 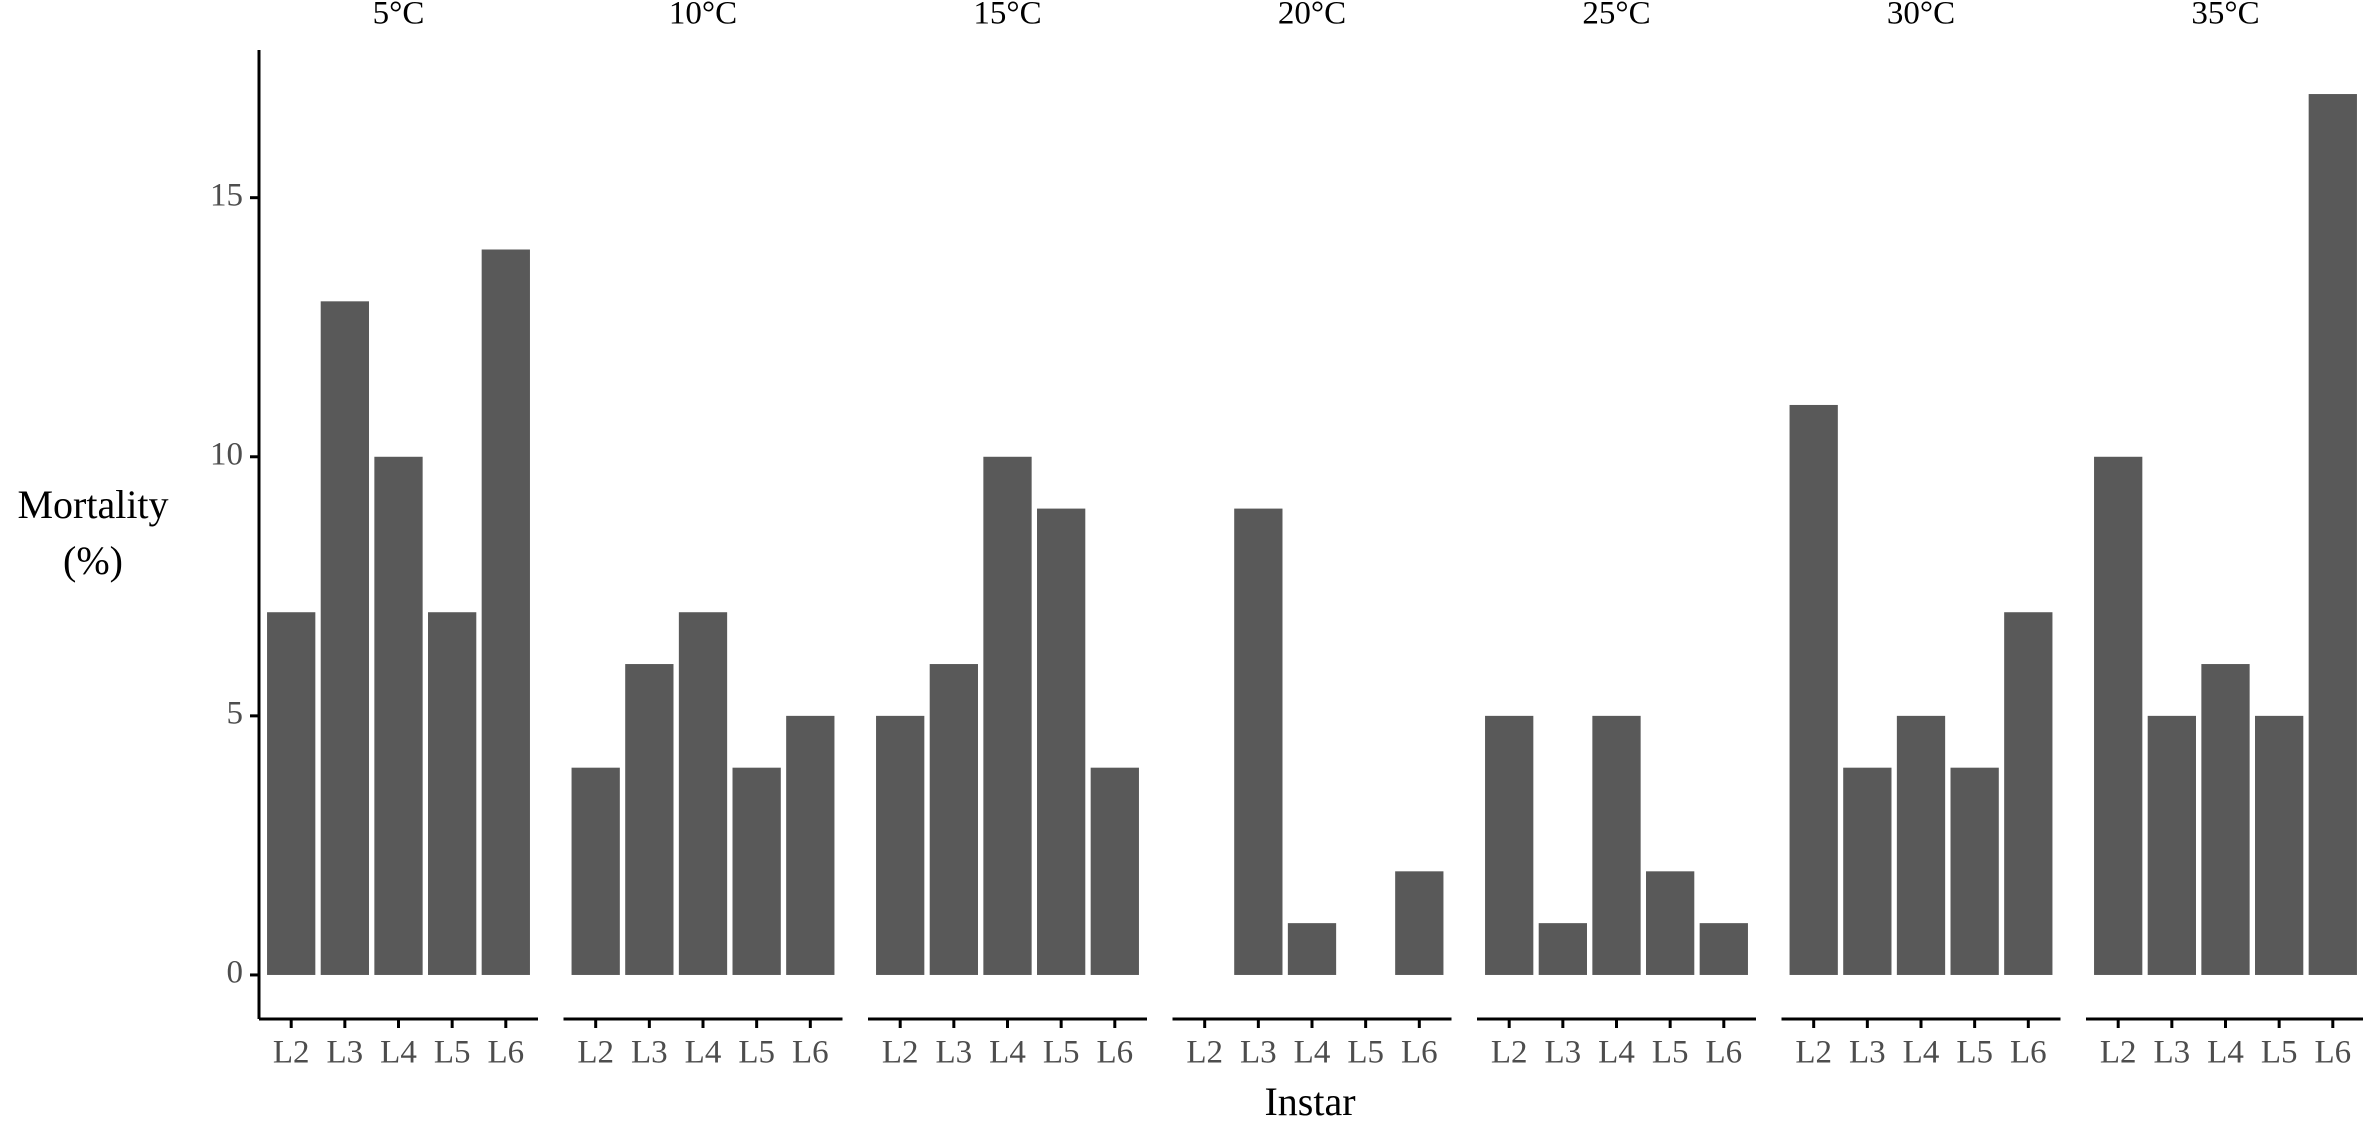 I want to click on panel-title: 10°C, so click(x=703, y=16).